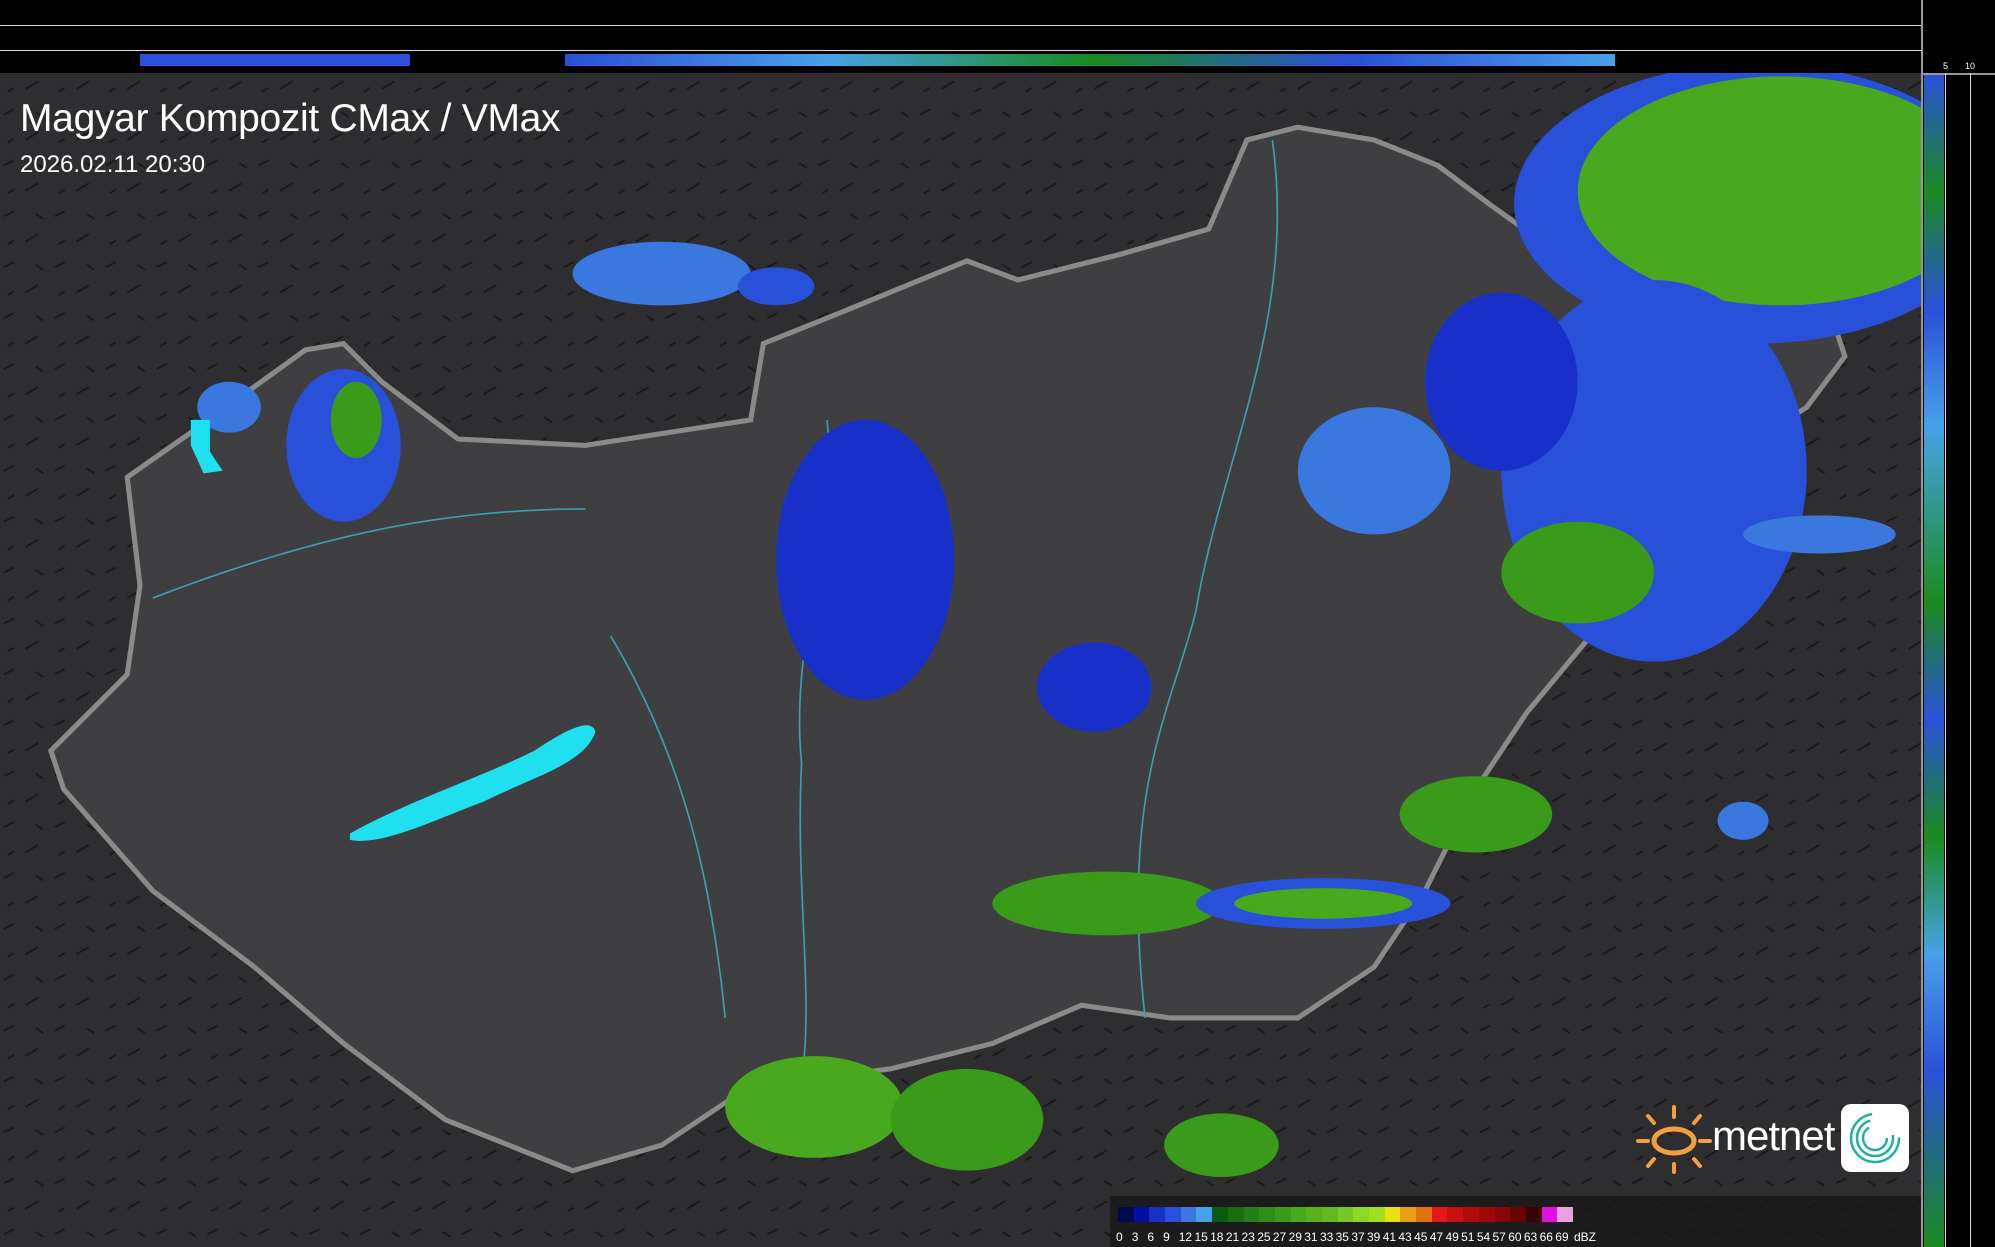  Describe the element at coordinates (1185, 1237) in the screenshot. I see `legend-label: 12` at that location.